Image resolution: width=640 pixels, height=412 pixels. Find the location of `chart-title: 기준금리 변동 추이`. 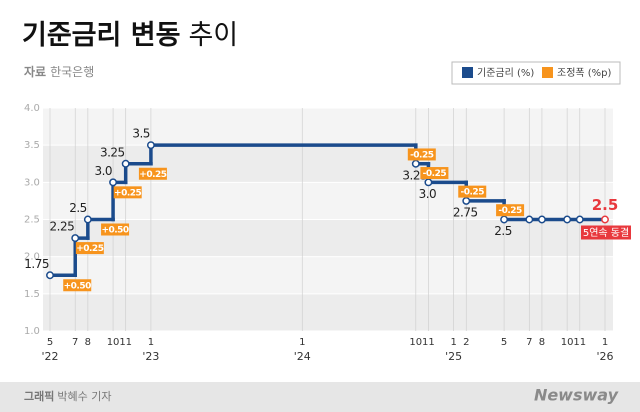

chart-title: 기준금리 변동 추이 is located at coordinates (130, 35).